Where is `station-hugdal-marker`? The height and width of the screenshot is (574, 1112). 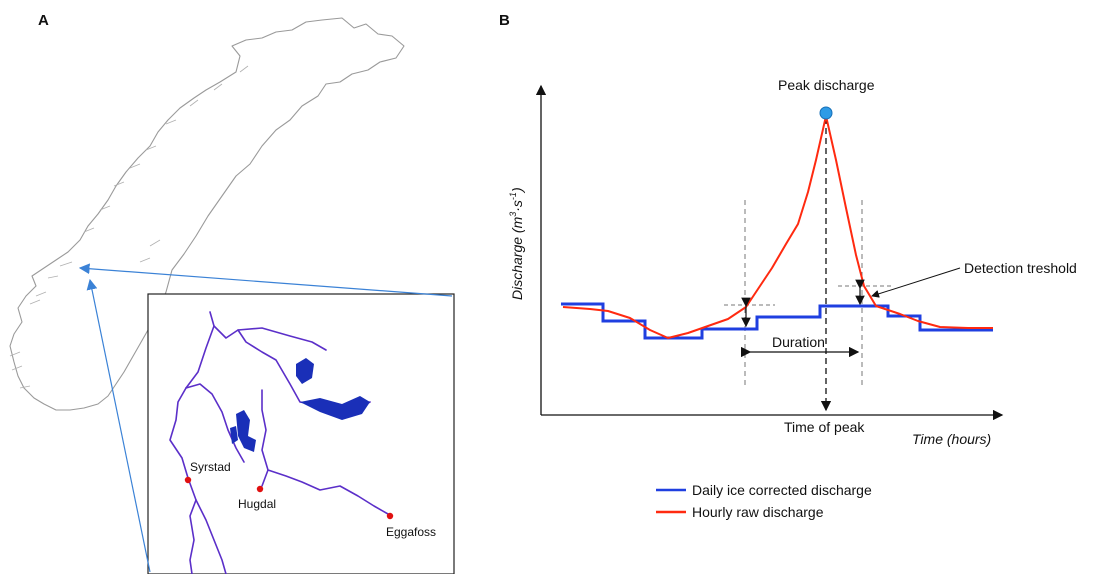 station-hugdal-marker is located at coordinates (260, 489).